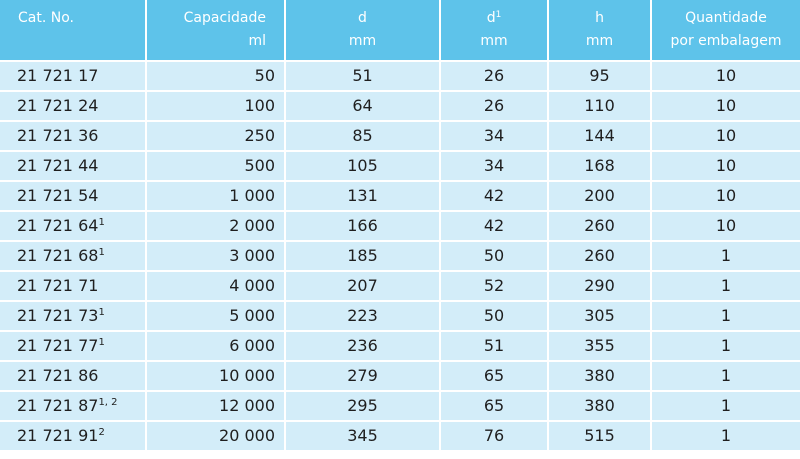  I want to click on header-cat-no-label: Cat. No., so click(46, 18).